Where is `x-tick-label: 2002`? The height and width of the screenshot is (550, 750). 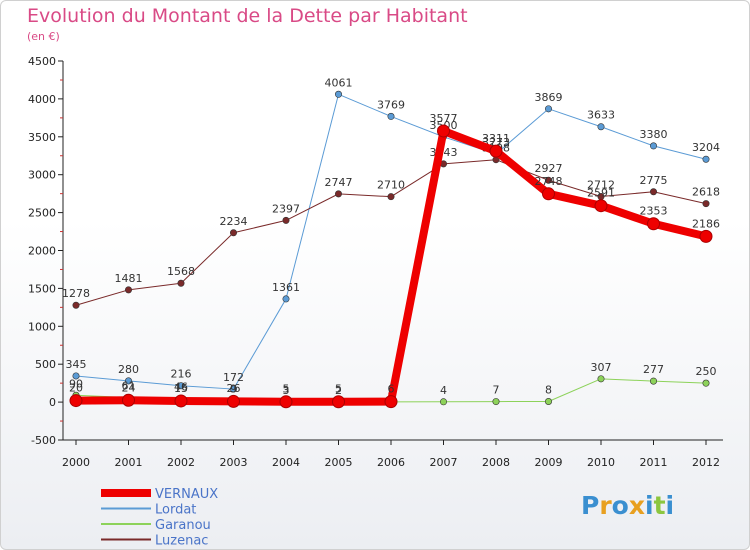 x-tick-label: 2002 is located at coordinates (181, 462).